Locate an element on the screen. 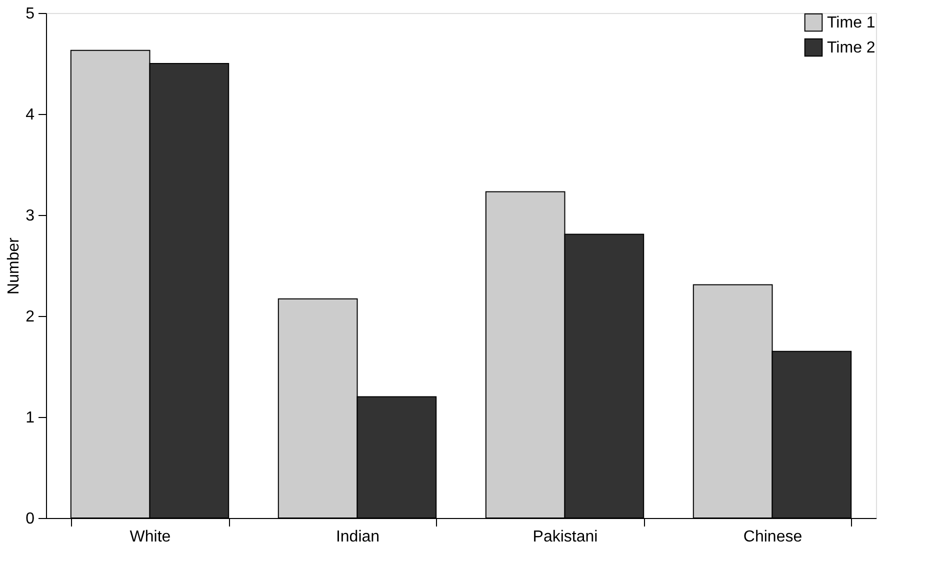  y-tick-label: 2 is located at coordinates (30, 317).